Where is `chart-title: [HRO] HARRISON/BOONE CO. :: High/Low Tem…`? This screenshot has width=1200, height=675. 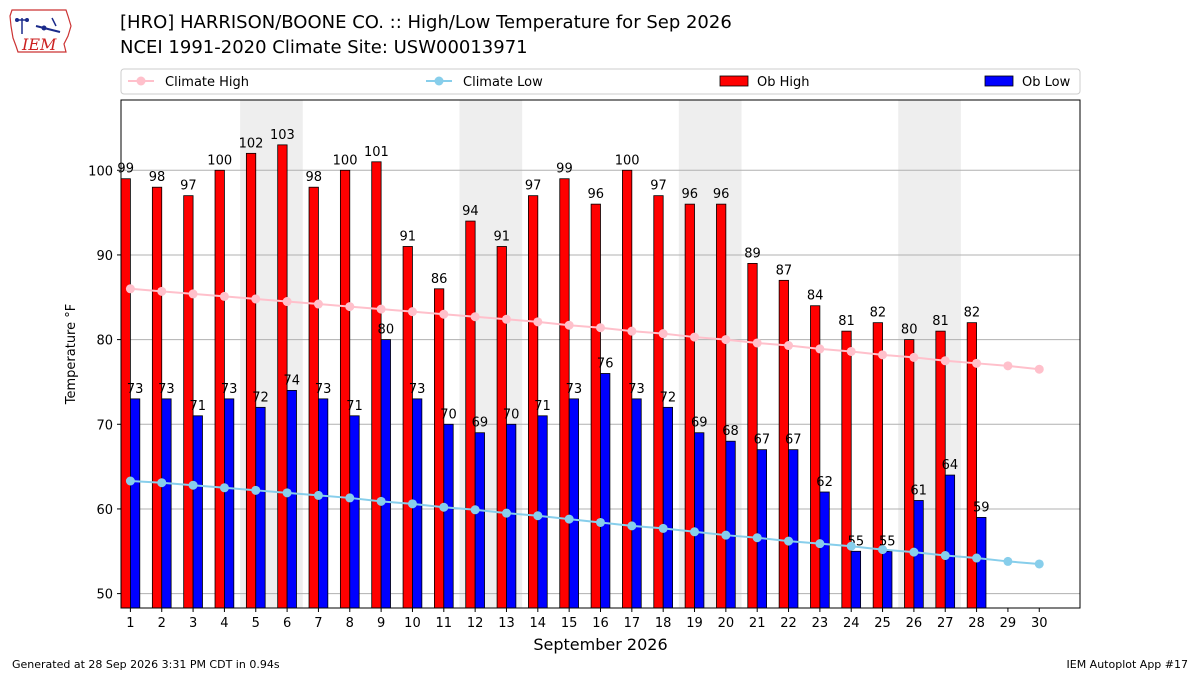
chart-title: [HRO] HARRISON/BOONE CO. :: High/Low Tem… is located at coordinates (426, 22).